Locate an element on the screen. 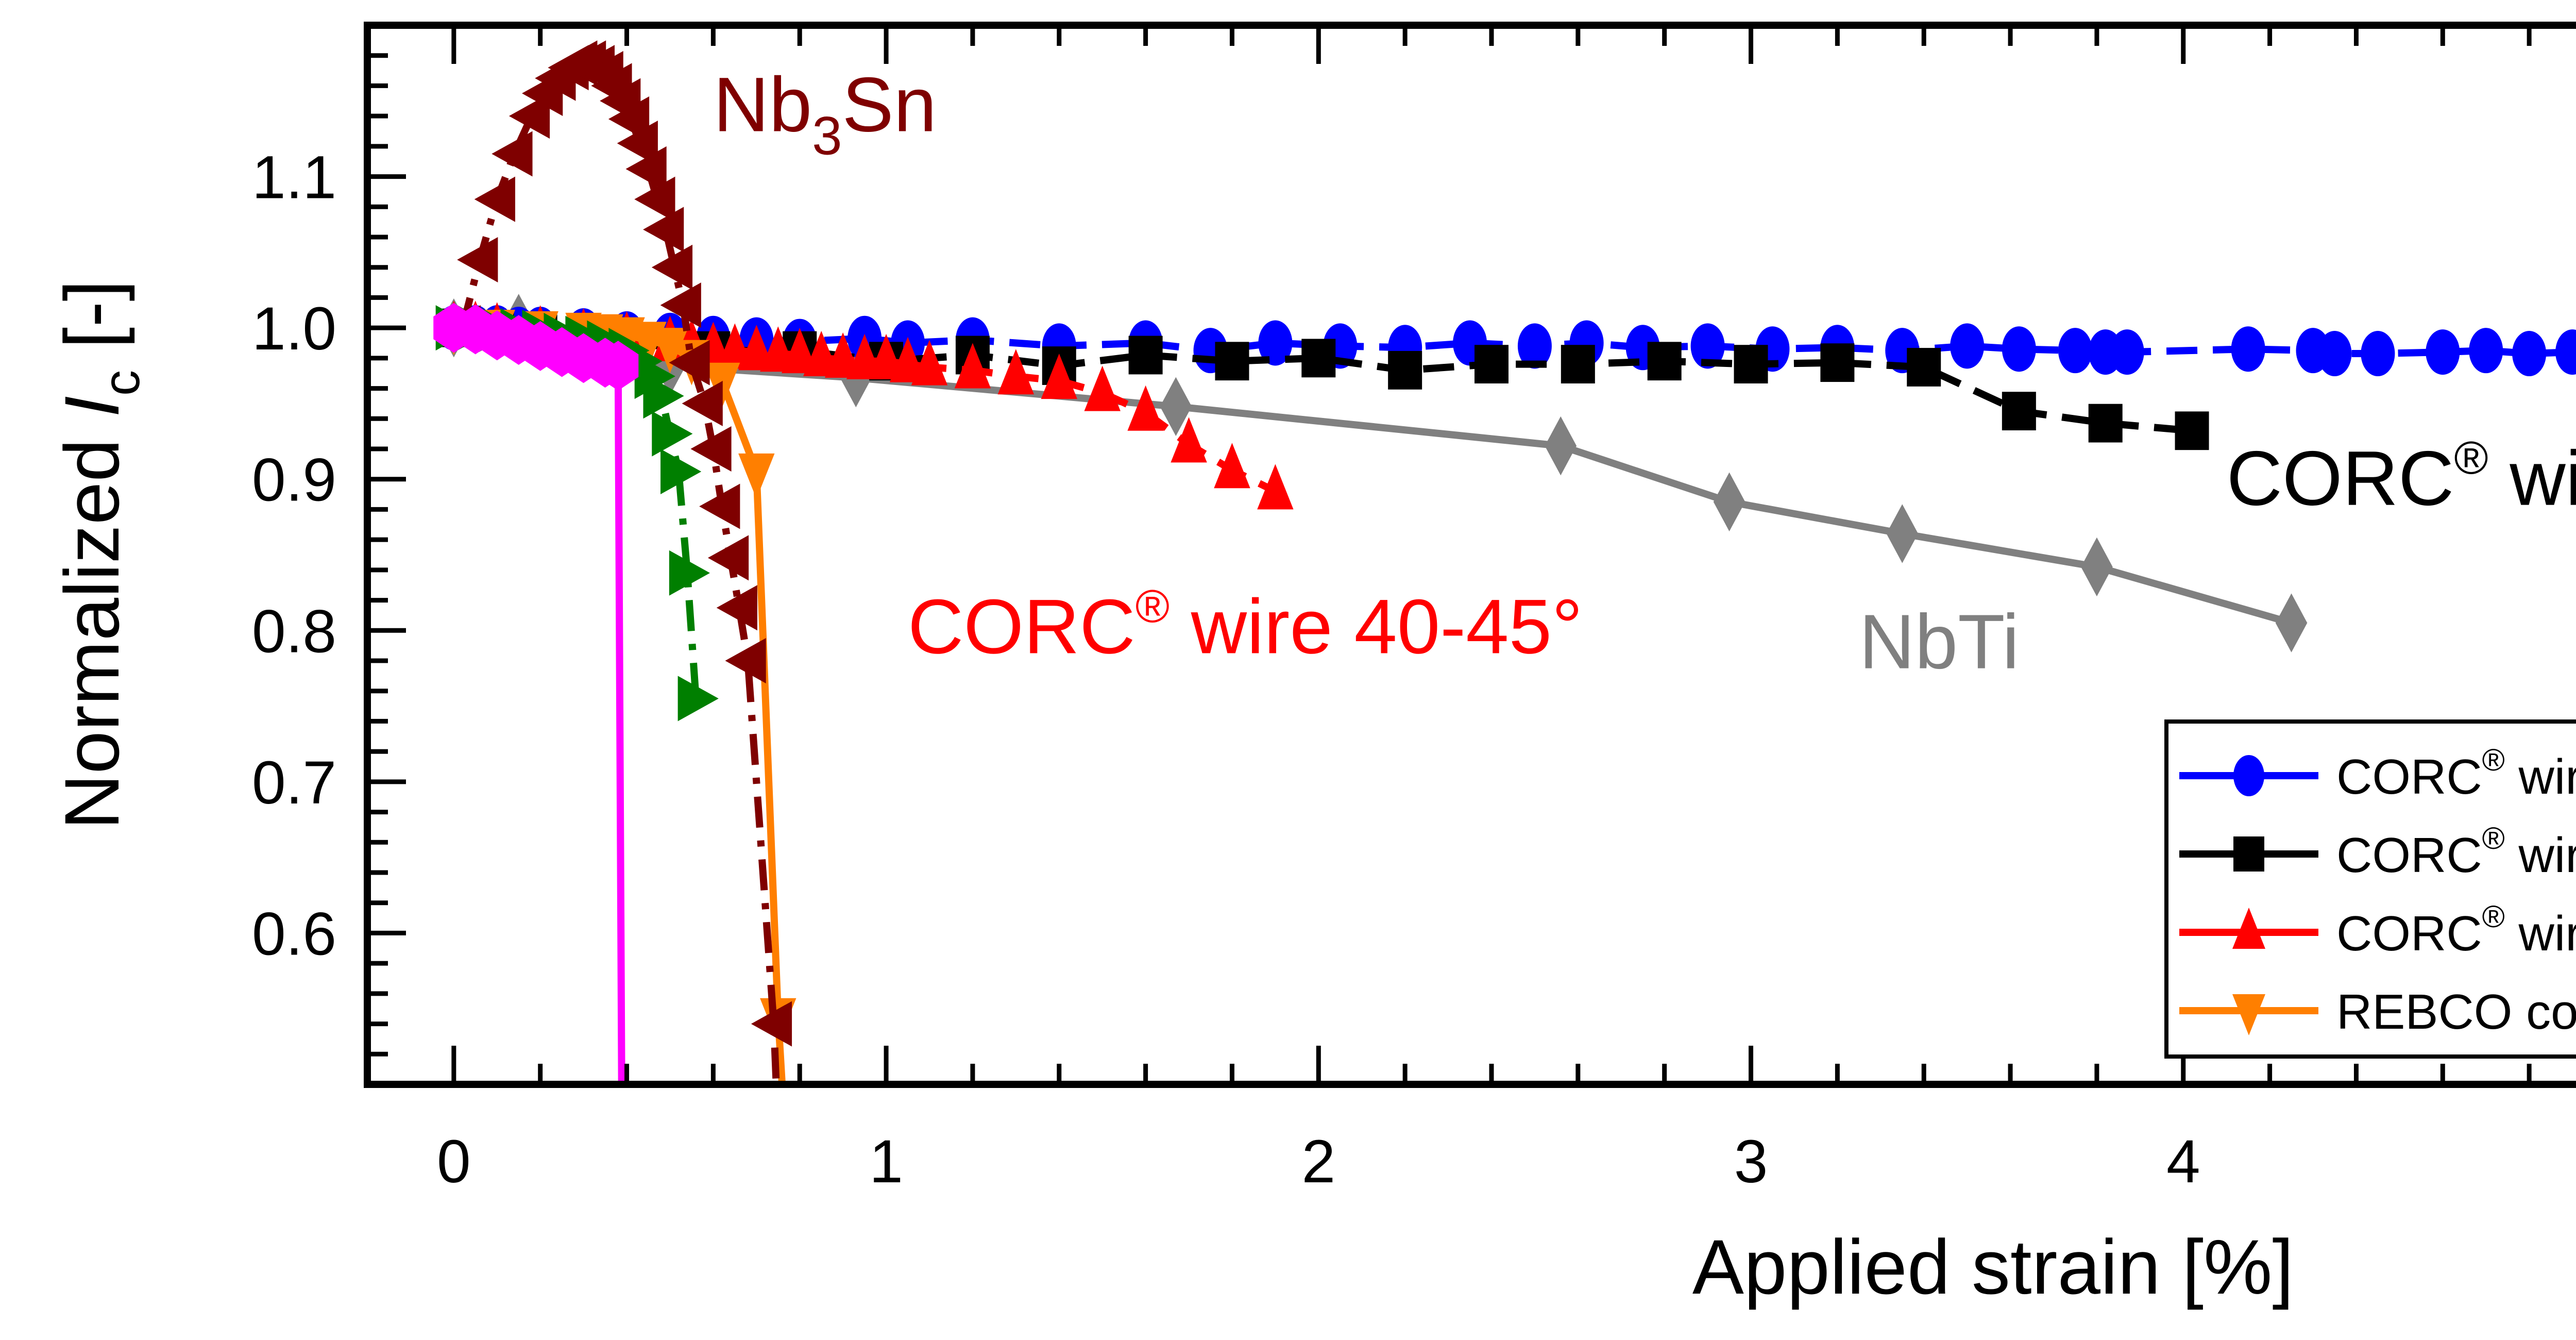 The image size is (2576, 1340). x-tick-label: 4 is located at coordinates (2183, 1162).